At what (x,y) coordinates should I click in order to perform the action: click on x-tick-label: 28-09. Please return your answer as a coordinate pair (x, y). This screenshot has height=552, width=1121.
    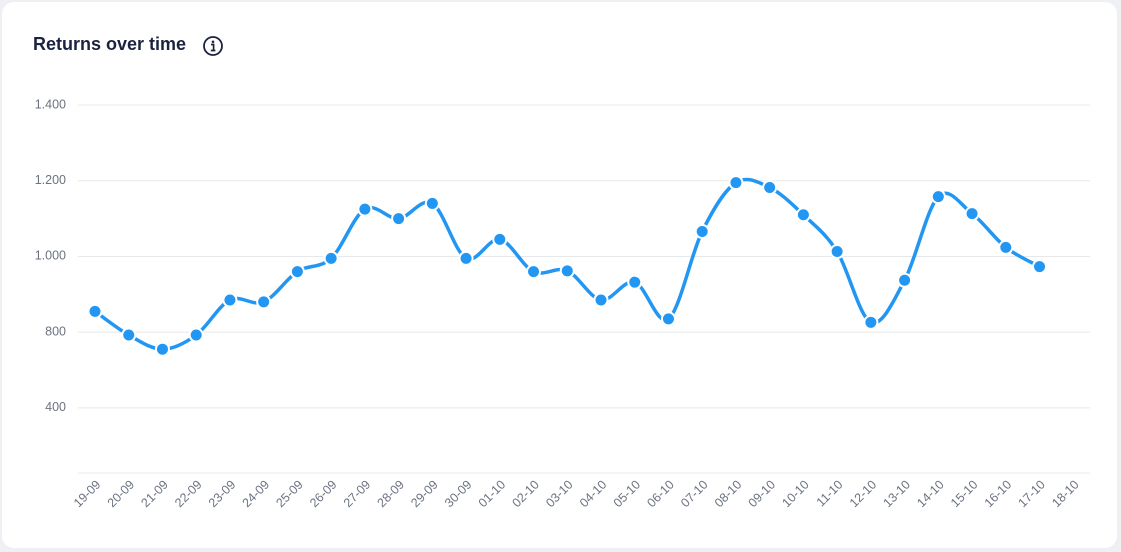
    Looking at the image, I should click on (391, 494).